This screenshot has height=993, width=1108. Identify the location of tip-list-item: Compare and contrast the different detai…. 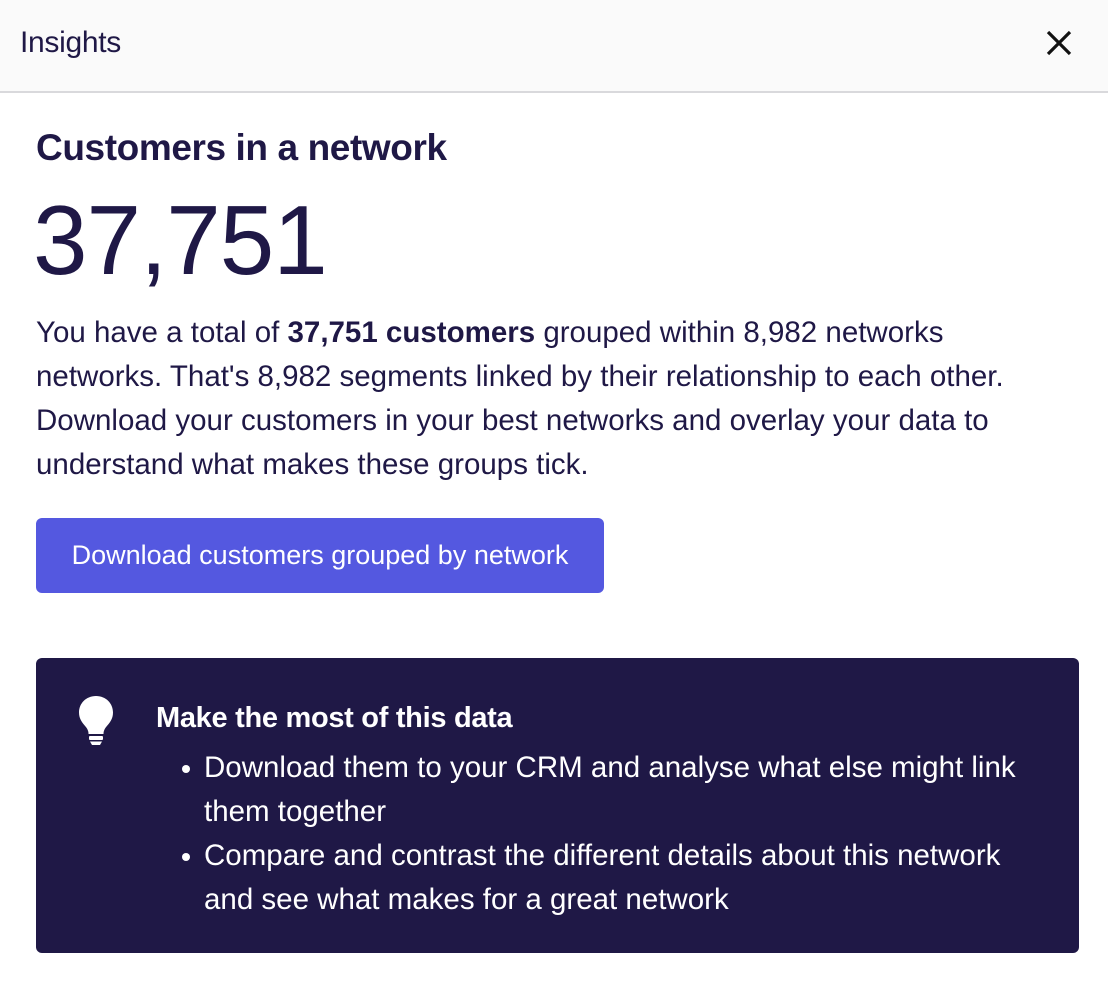
(618, 878).